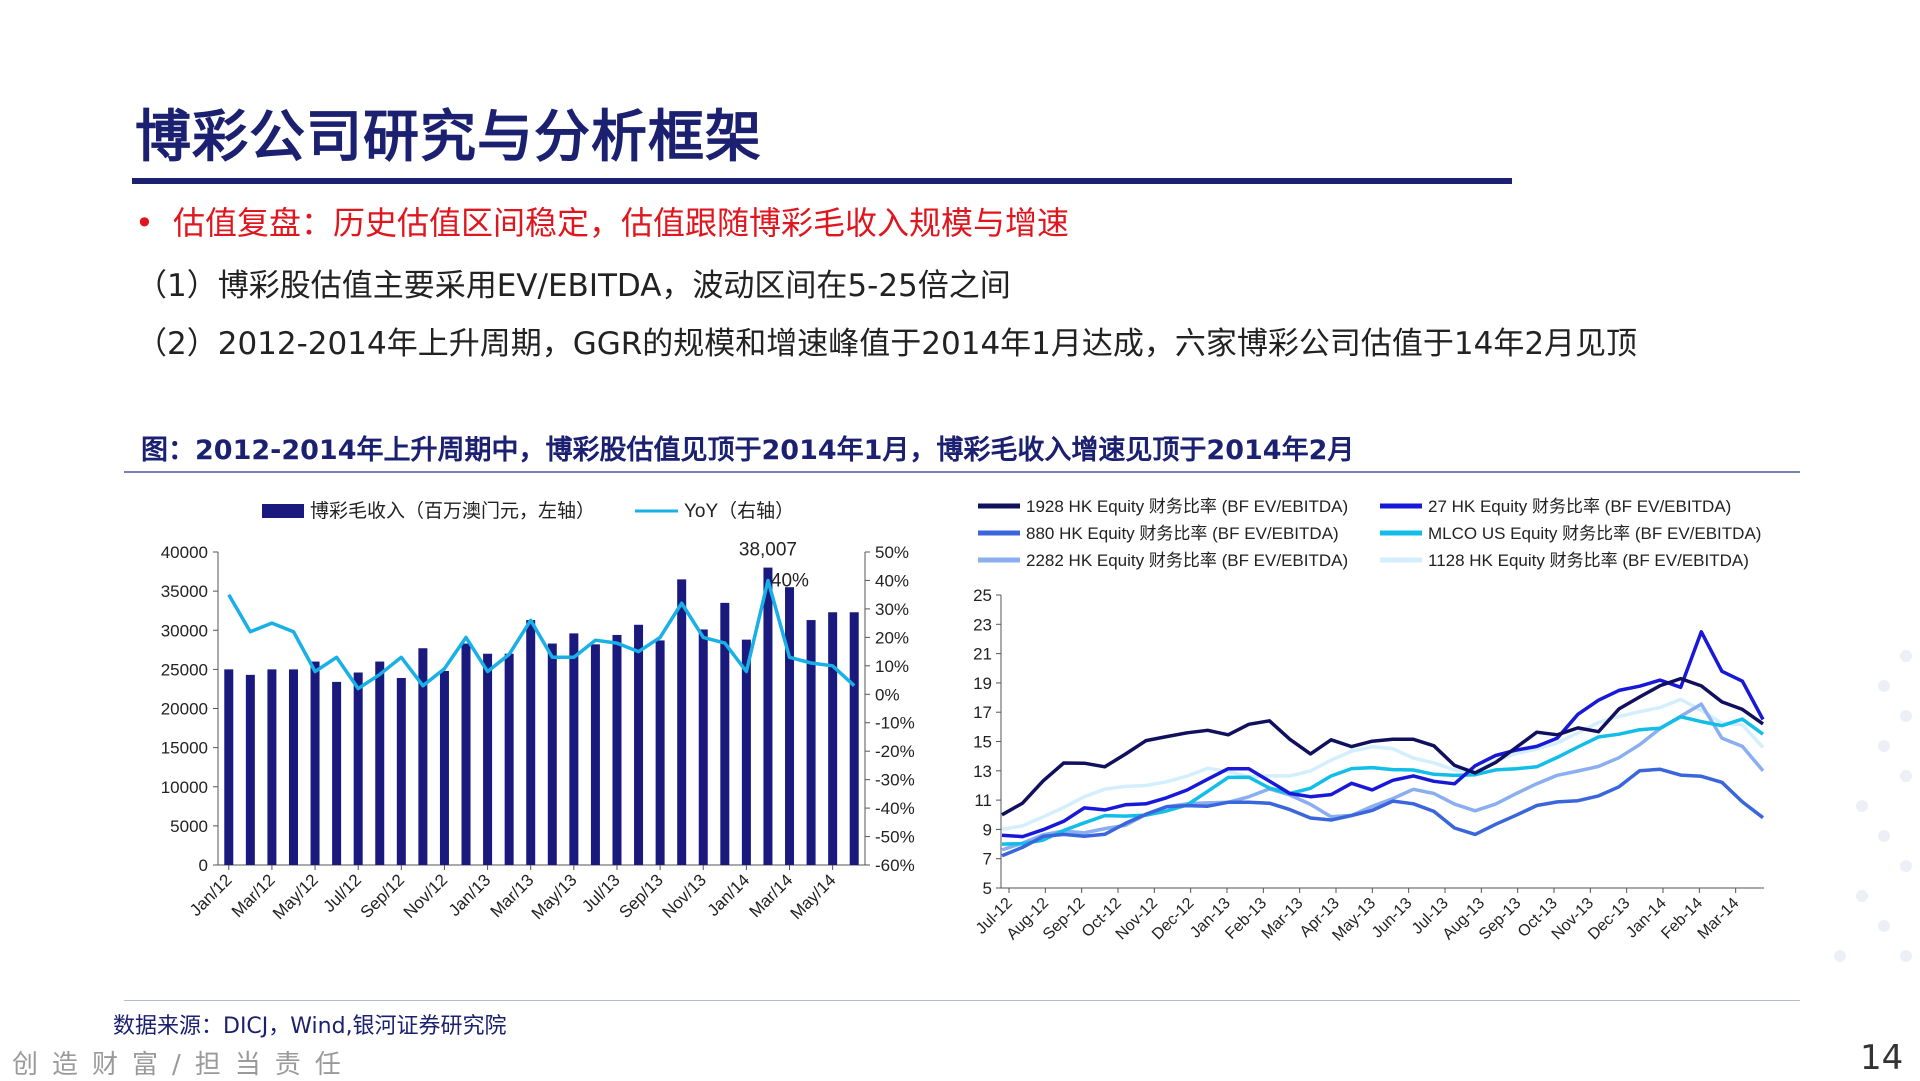 The width and height of the screenshot is (1920, 1081). What do you see at coordinates (774, 566) in the screenshot?
I see `chart1-annotations: 38,007 40%` at bounding box center [774, 566].